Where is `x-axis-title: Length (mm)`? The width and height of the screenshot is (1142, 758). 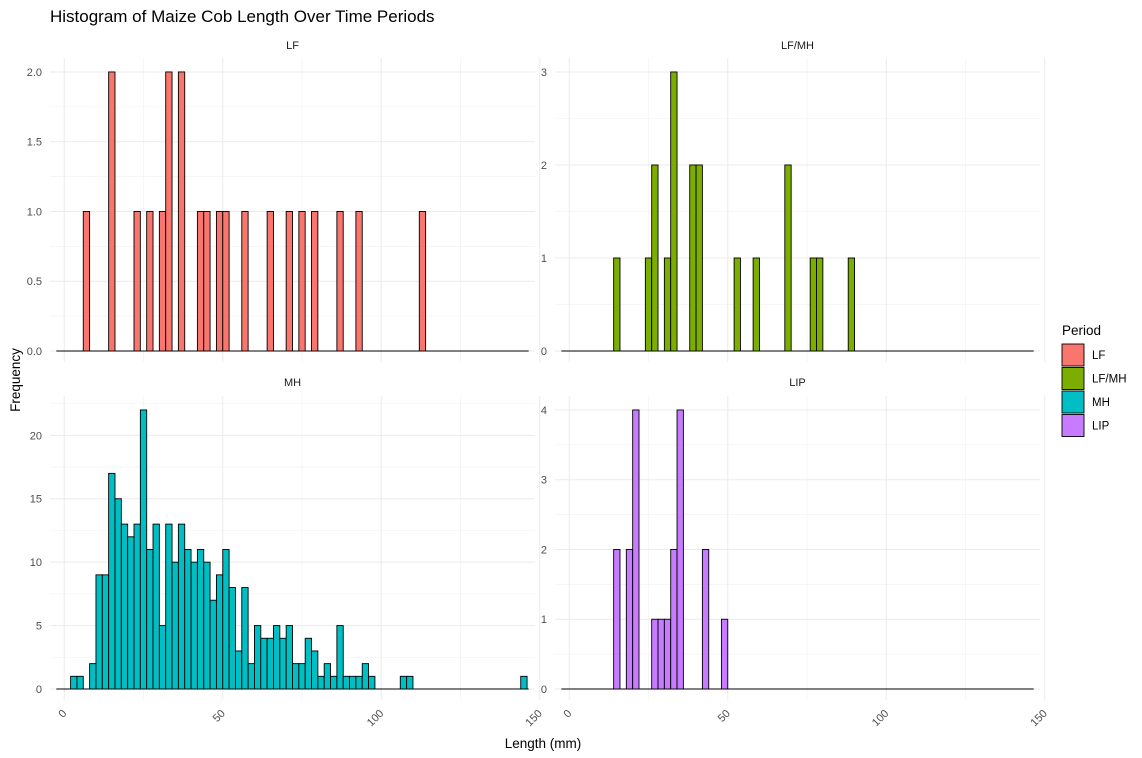 x-axis-title: Length (mm) is located at coordinates (543, 743).